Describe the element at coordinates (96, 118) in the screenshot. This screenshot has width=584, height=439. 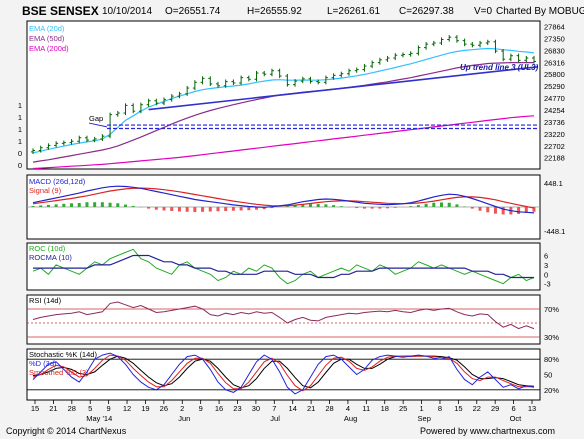
I see `gap-label: Gap` at that location.